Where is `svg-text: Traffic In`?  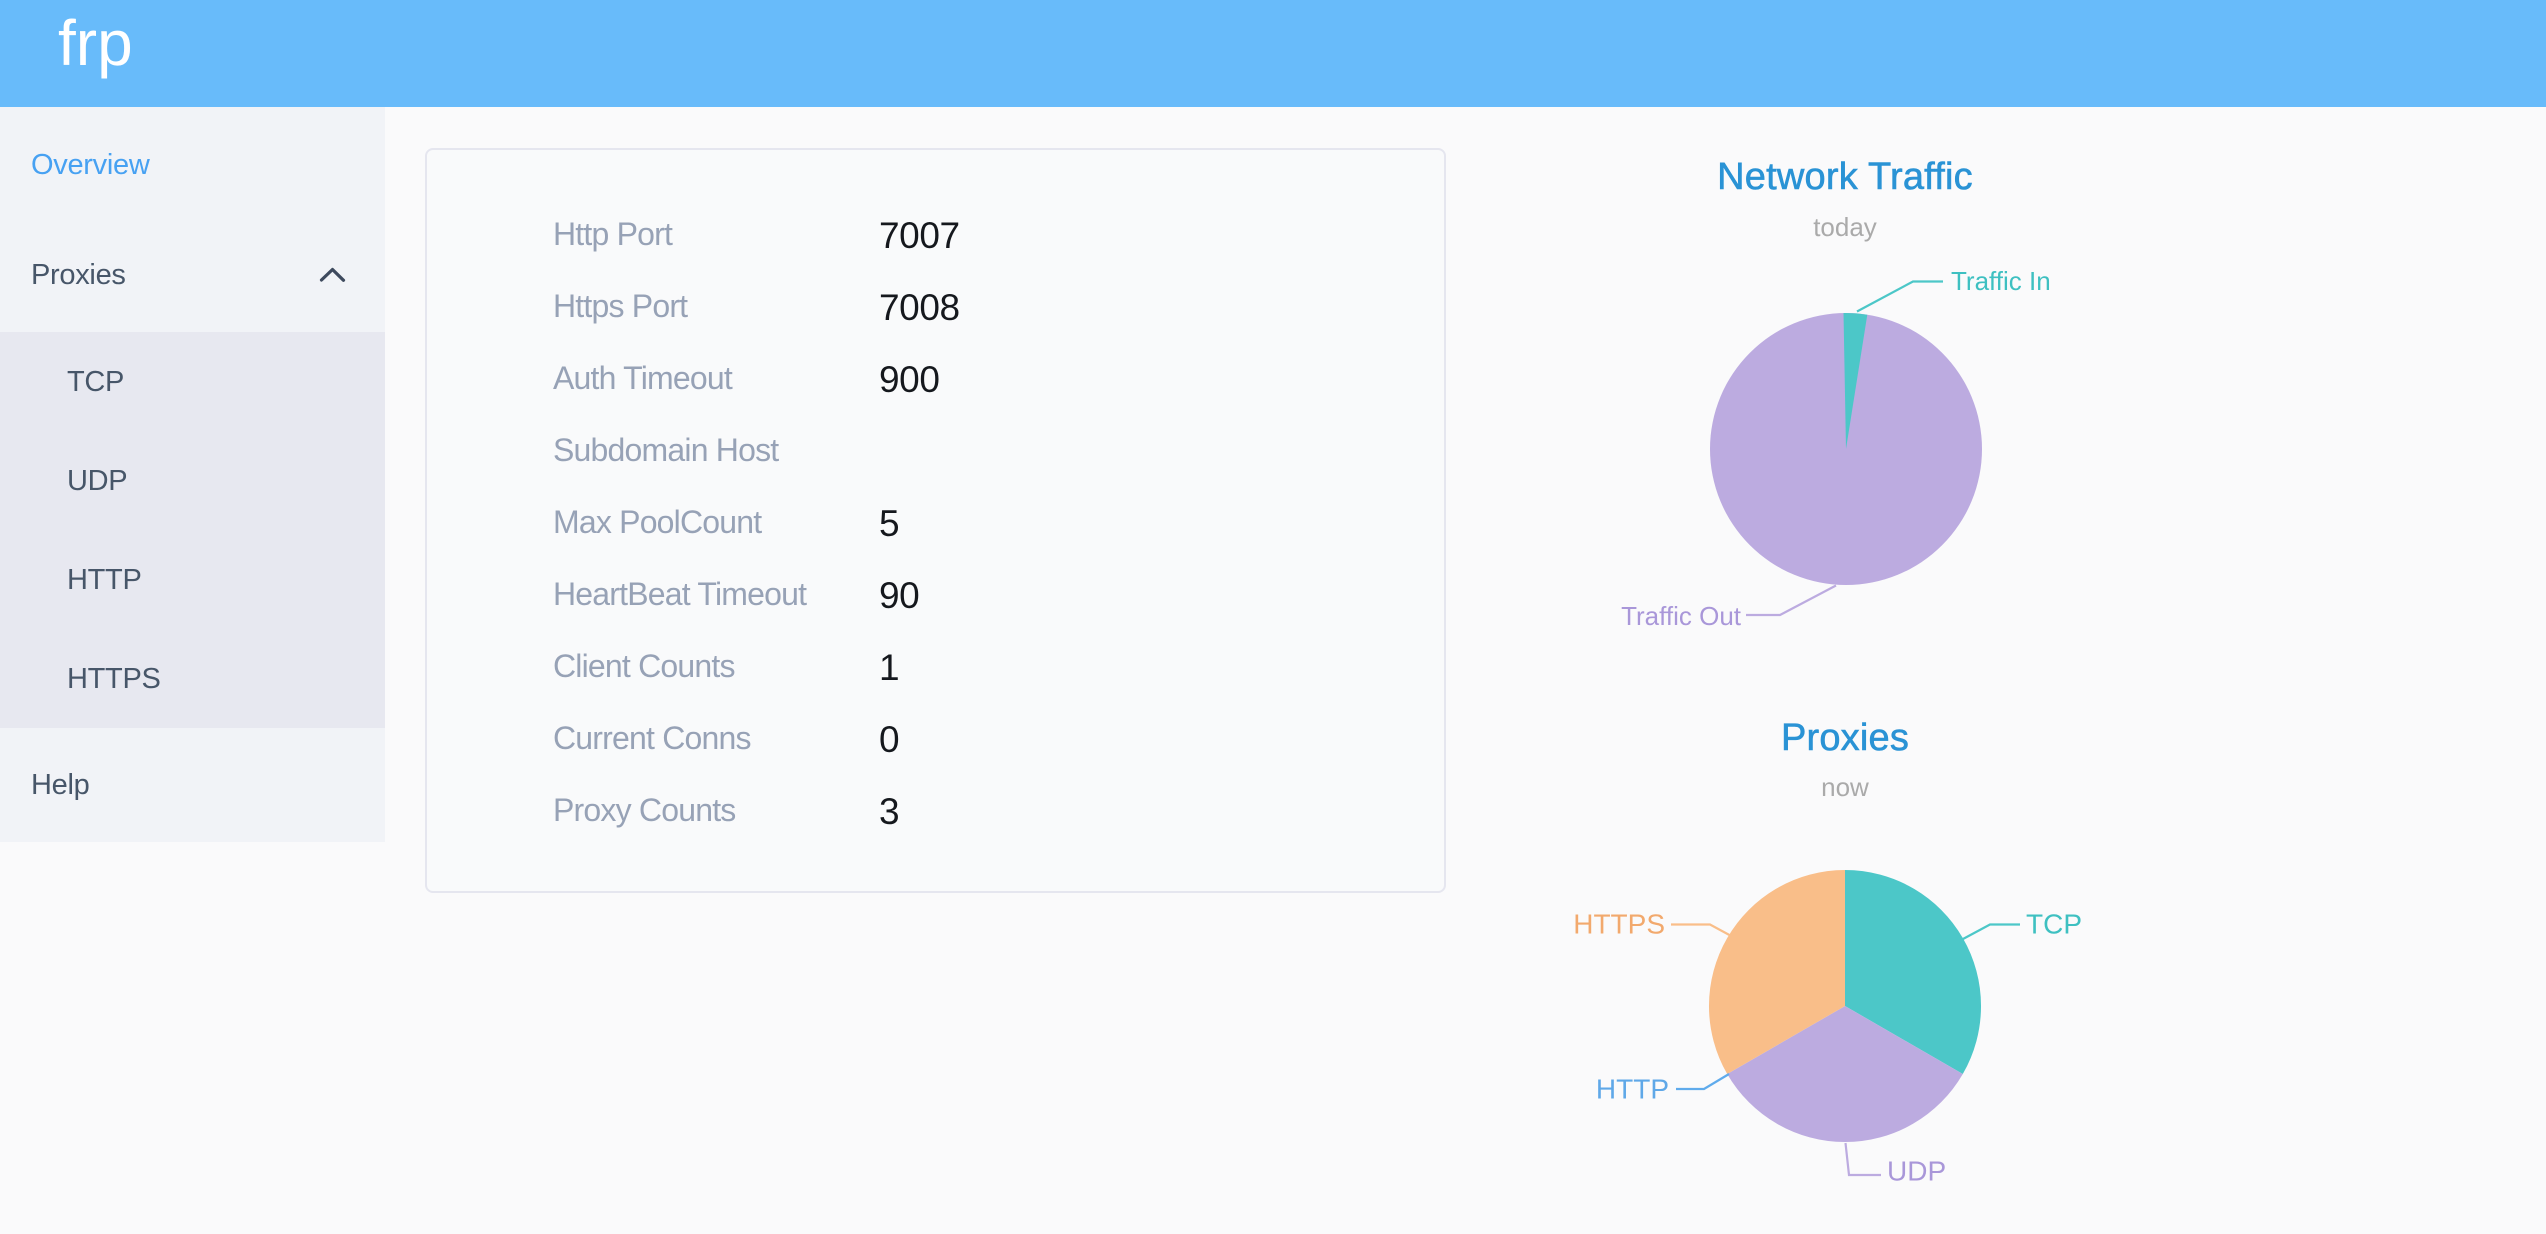
svg-text: Traffic In is located at coordinates (2001, 281).